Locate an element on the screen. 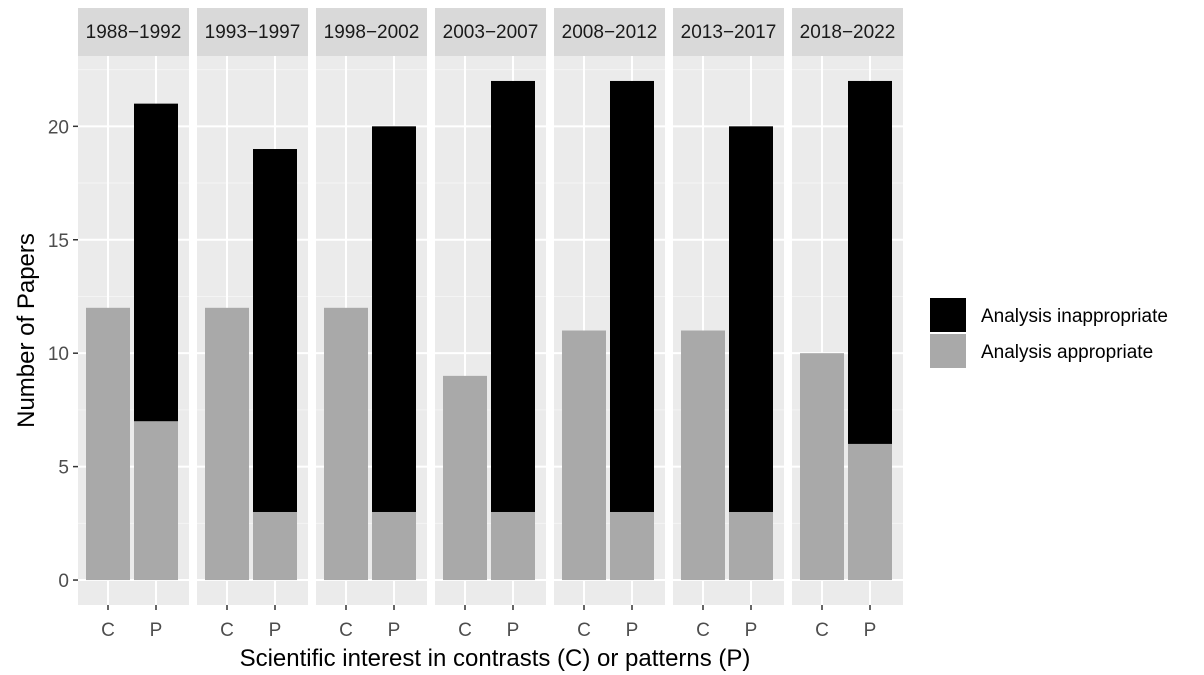  facet-strip-label: 2008−2012 is located at coordinates (610, 32).